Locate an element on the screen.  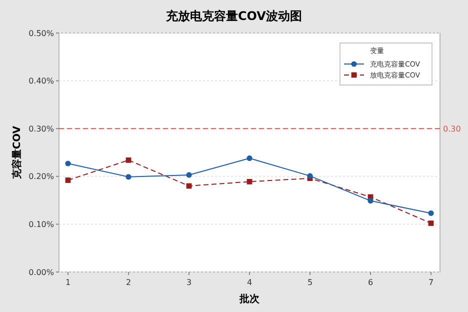
y-tick-label: 0.50% is located at coordinates (41, 33).